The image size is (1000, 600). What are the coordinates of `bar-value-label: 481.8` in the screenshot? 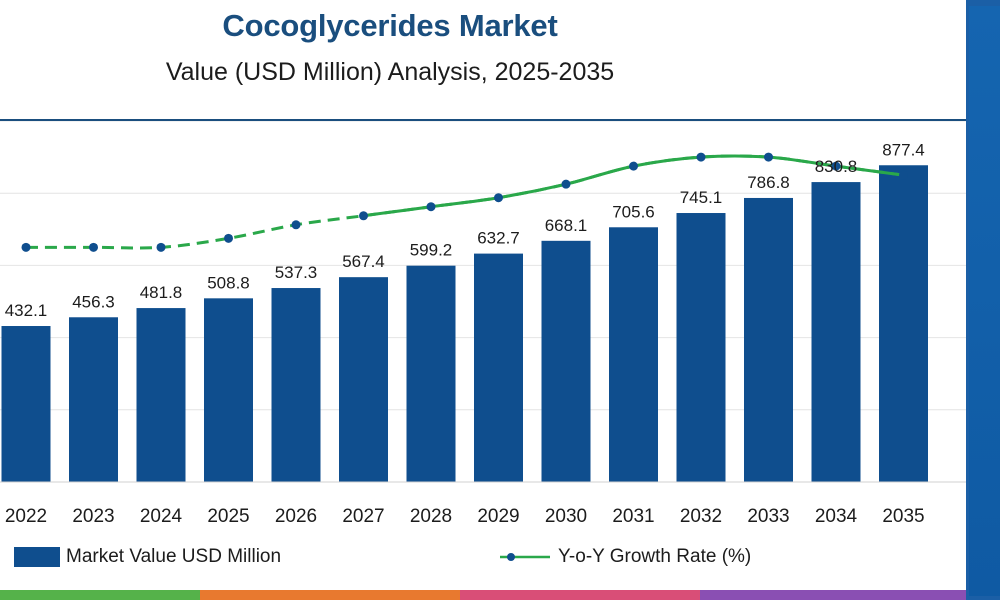 It's located at (161, 292).